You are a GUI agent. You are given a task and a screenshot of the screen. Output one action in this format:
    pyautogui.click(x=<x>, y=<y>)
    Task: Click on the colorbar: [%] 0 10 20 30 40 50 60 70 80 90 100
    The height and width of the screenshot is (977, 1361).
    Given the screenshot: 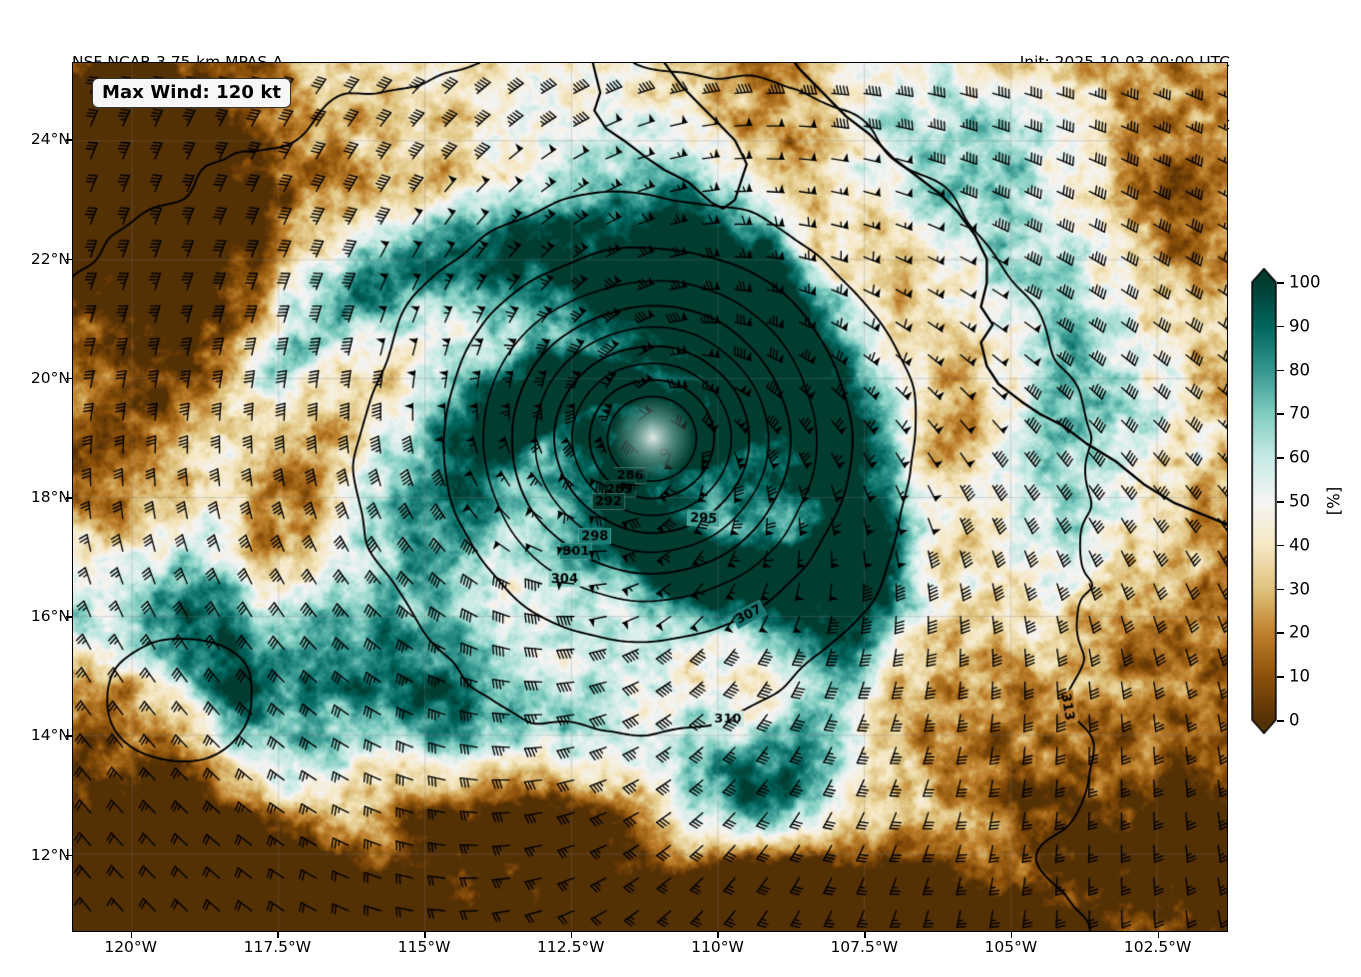 What is the action you would take?
    pyautogui.click(x=1306, y=501)
    